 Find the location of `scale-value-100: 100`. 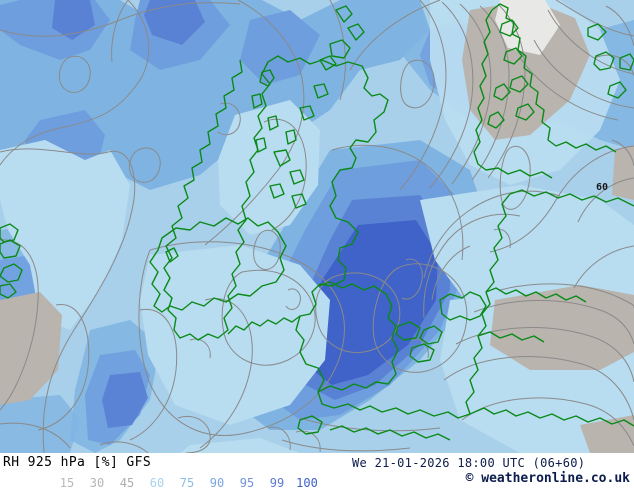

scale-value-100: 100 is located at coordinates (307, 483).